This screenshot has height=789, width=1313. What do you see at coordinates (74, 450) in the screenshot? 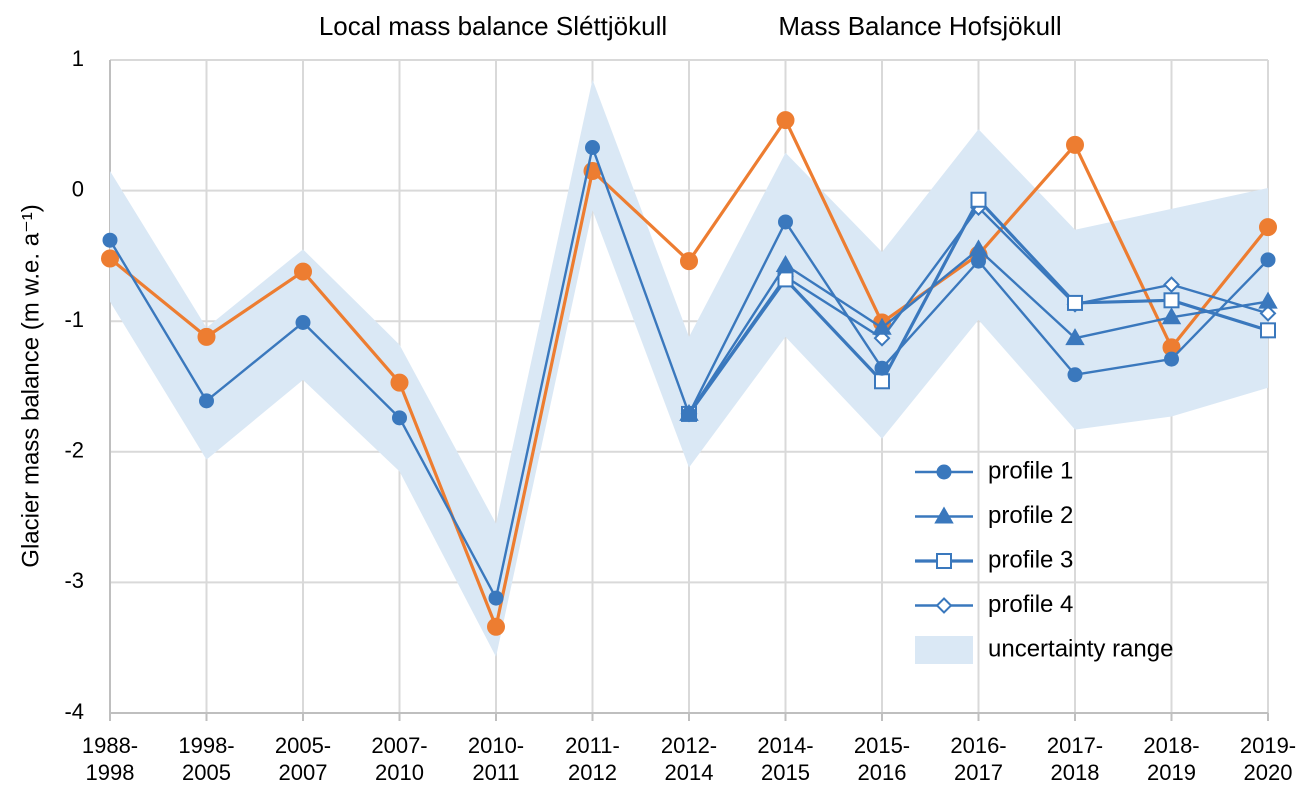
I see `y-tick-label: -2` at bounding box center [74, 450].